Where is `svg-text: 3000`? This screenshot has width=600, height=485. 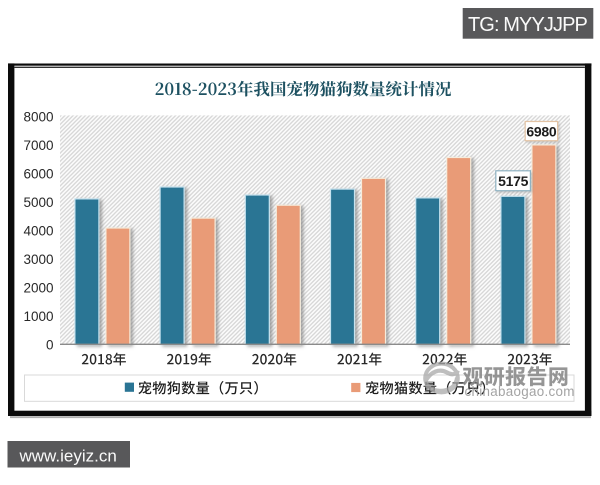 svg-text: 3000 is located at coordinates (38, 259).